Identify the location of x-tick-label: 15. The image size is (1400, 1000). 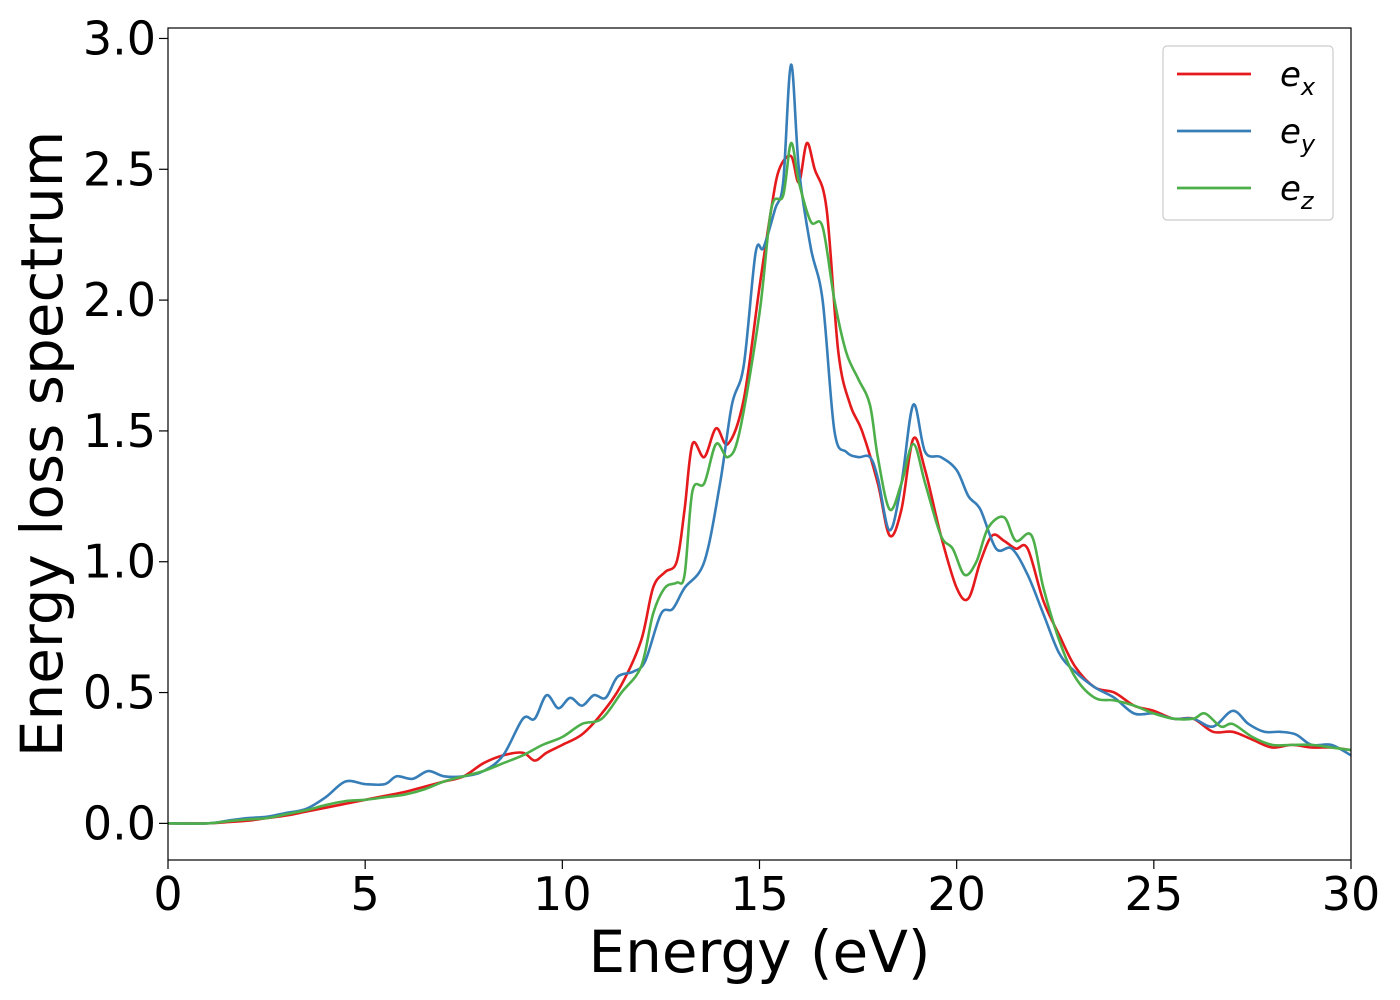
(759, 894).